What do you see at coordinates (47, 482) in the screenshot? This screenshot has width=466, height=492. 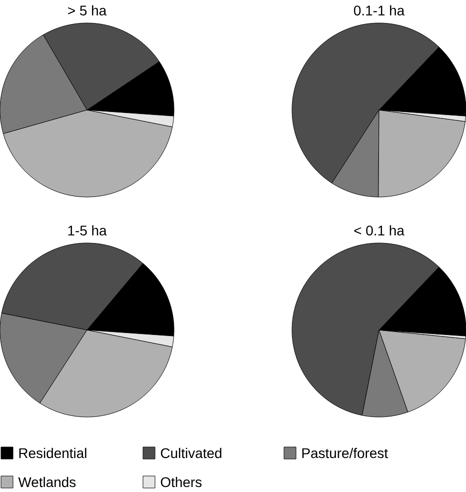 I see `legend-label: Wetlands` at bounding box center [47, 482].